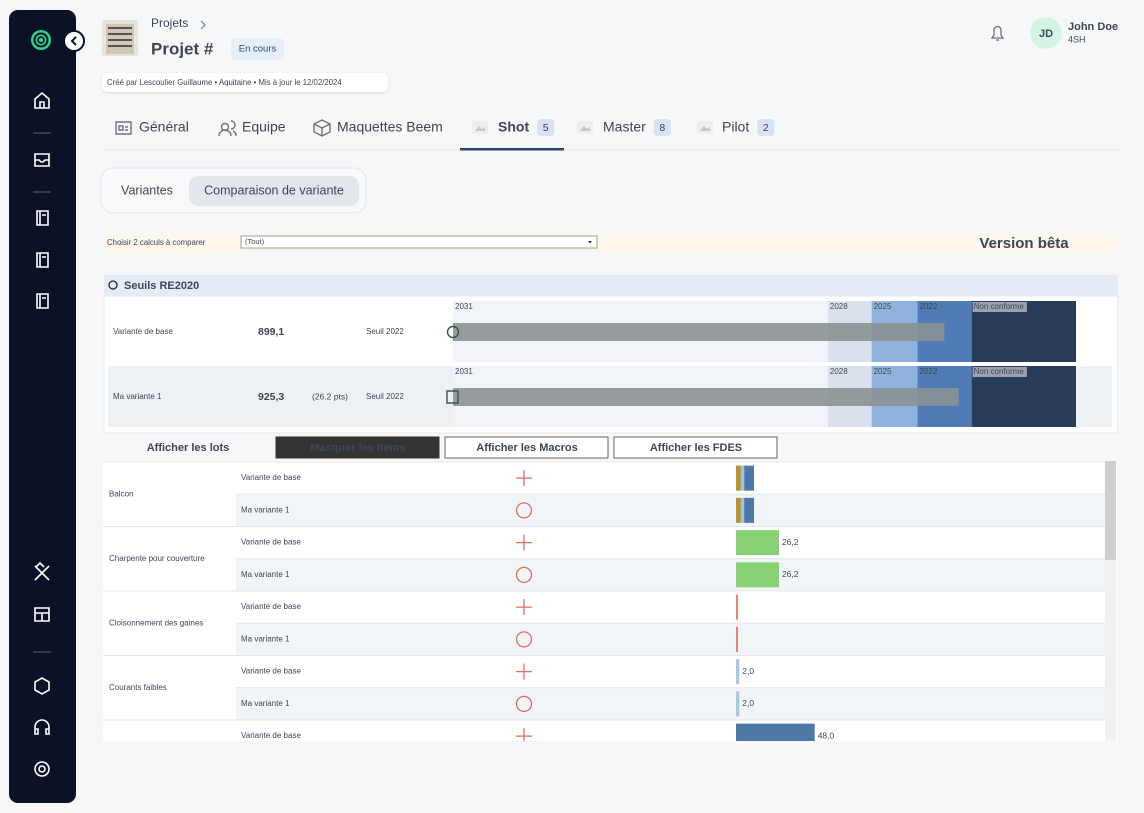  What do you see at coordinates (997, 33) in the screenshot?
I see `notifications` at bounding box center [997, 33].